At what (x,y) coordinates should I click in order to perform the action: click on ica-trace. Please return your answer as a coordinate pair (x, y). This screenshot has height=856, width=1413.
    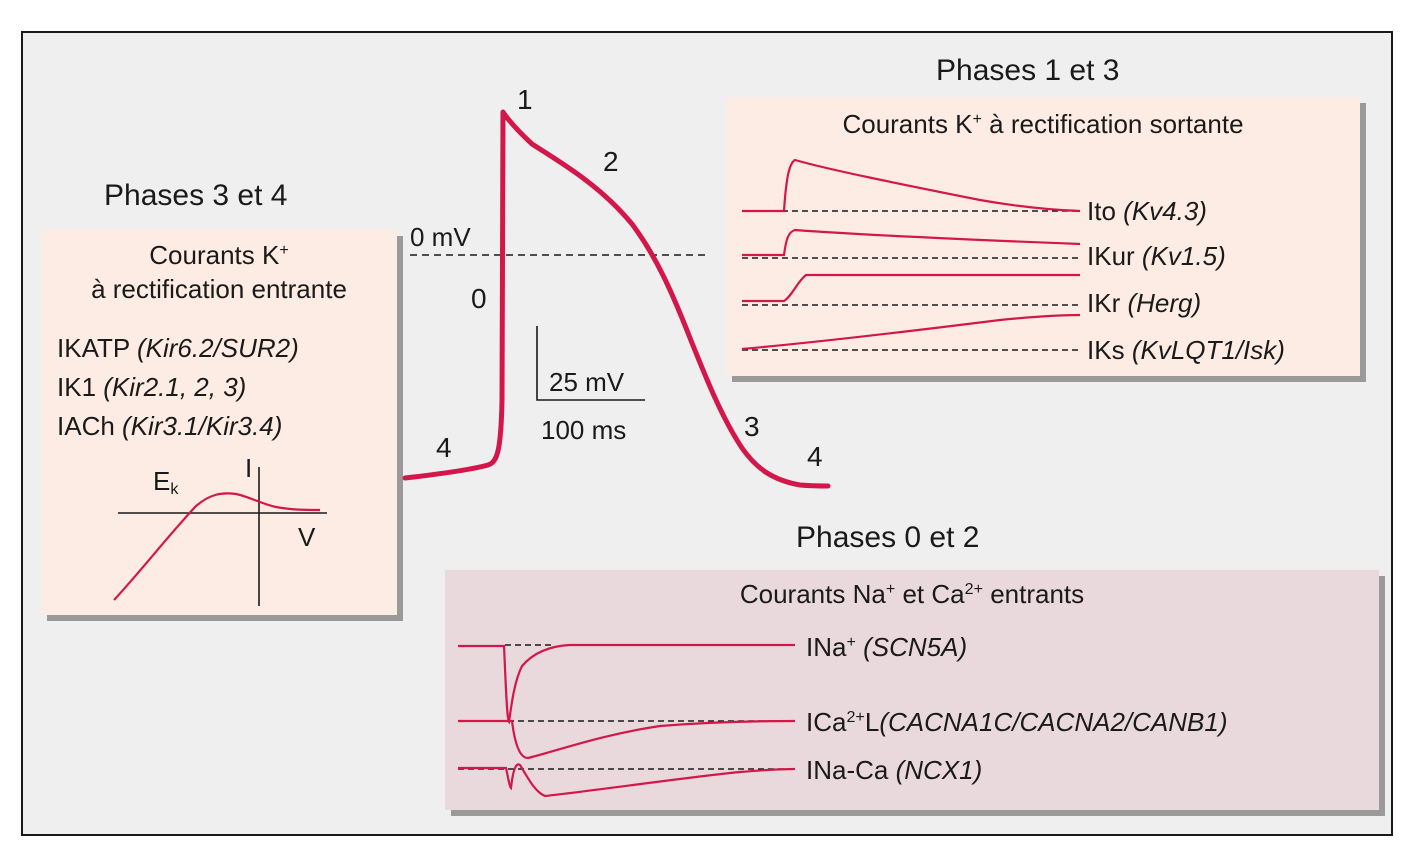
    Looking at the image, I should click on (627, 739).